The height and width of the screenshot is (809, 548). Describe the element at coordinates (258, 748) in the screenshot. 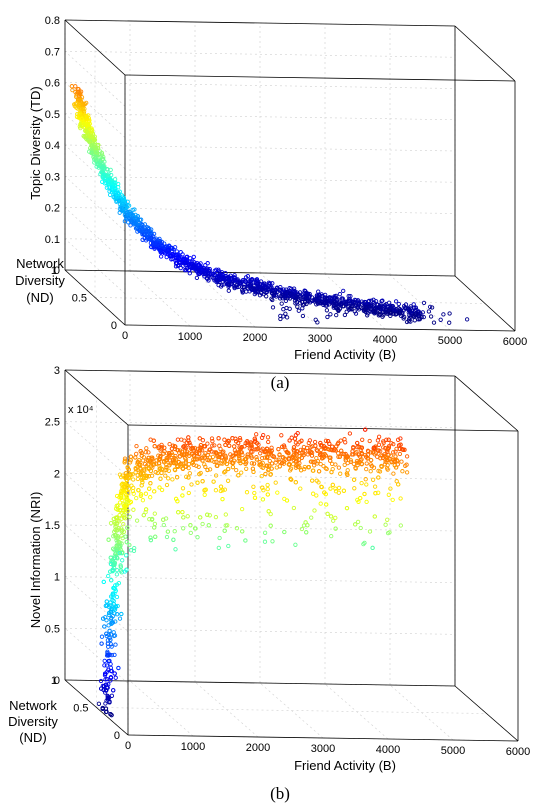

I see `x-tick-label: 2000` at that location.